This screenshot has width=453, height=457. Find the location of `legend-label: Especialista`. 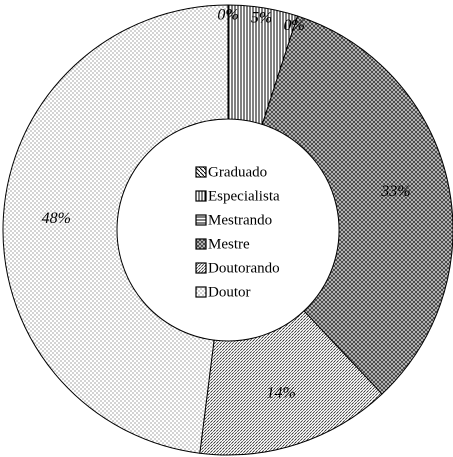

legend-label: Especialista is located at coordinates (244, 196).